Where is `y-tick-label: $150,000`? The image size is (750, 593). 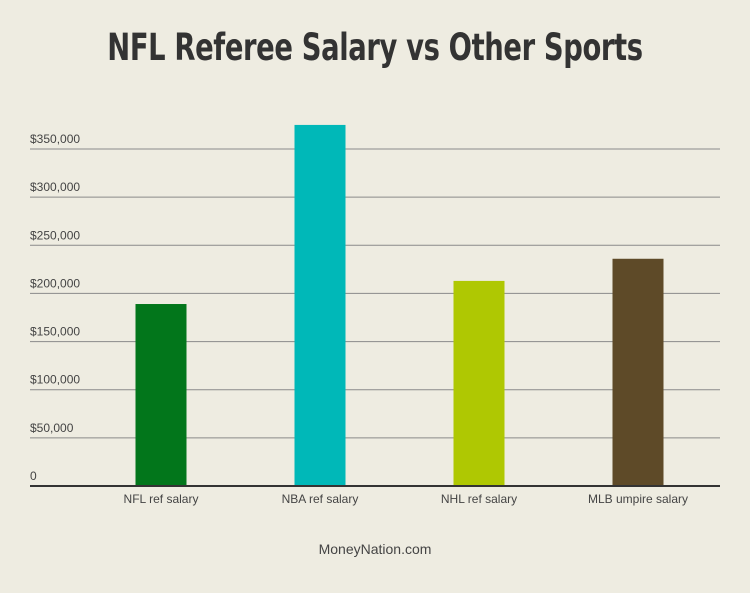 y-tick-label: $150,000 is located at coordinates (55, 332).